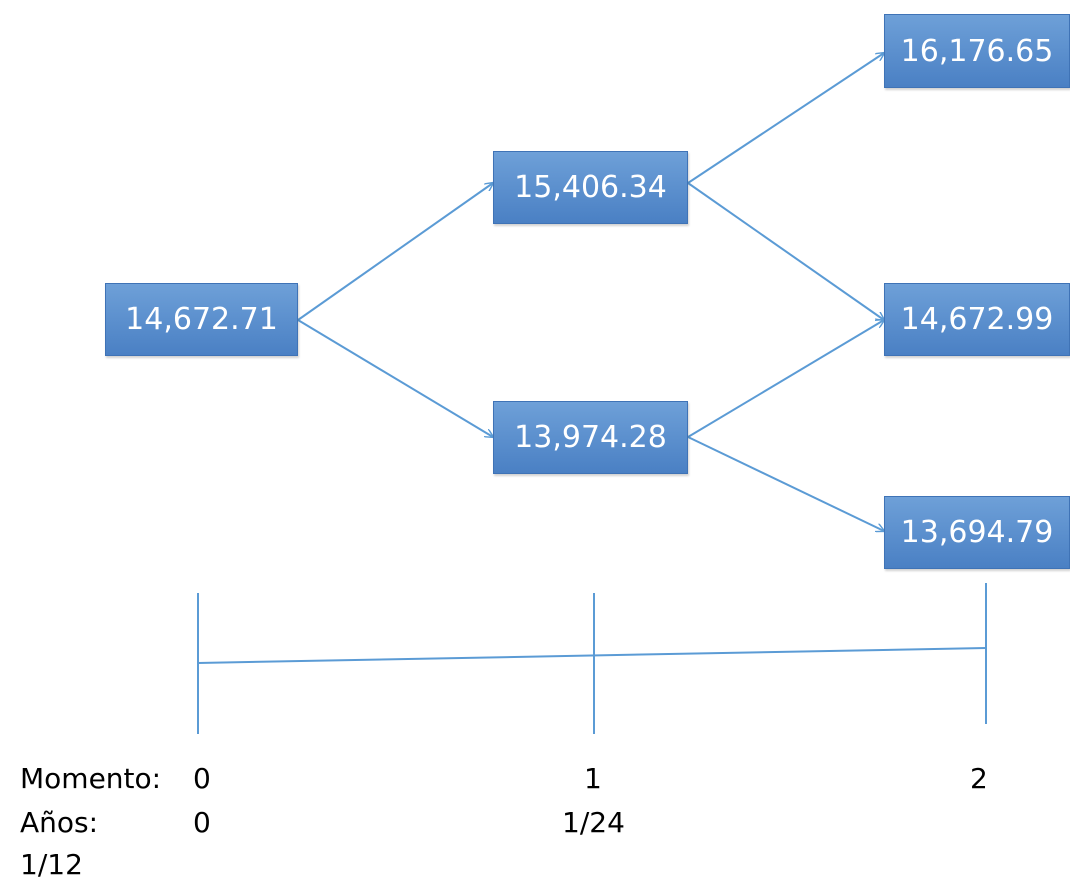  Describe the element at coordinates (785, 379) in the screenshot. I see `edge-down-middle` at that location.